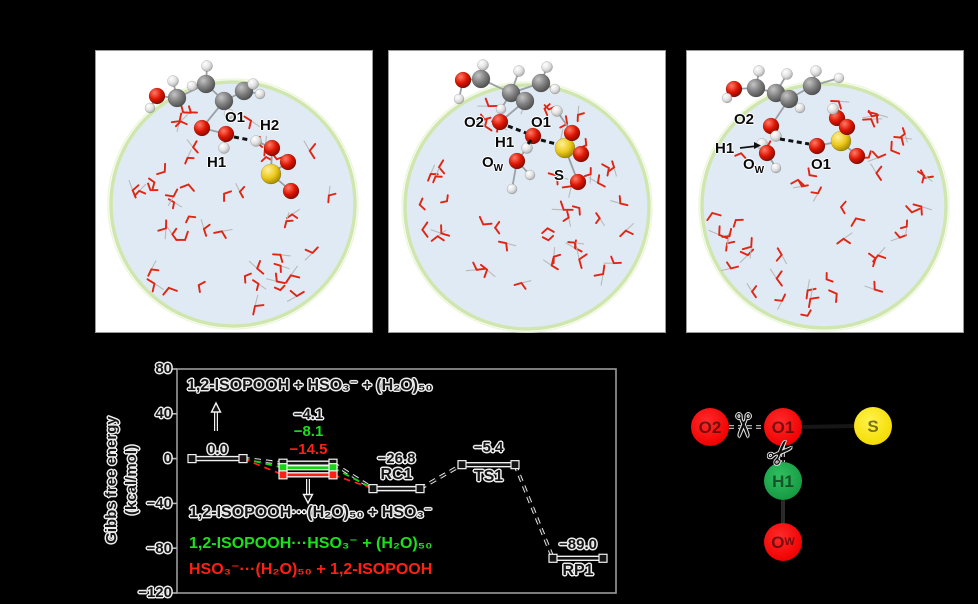  I want to click on y-tick-80: 80, so click(163, 368).